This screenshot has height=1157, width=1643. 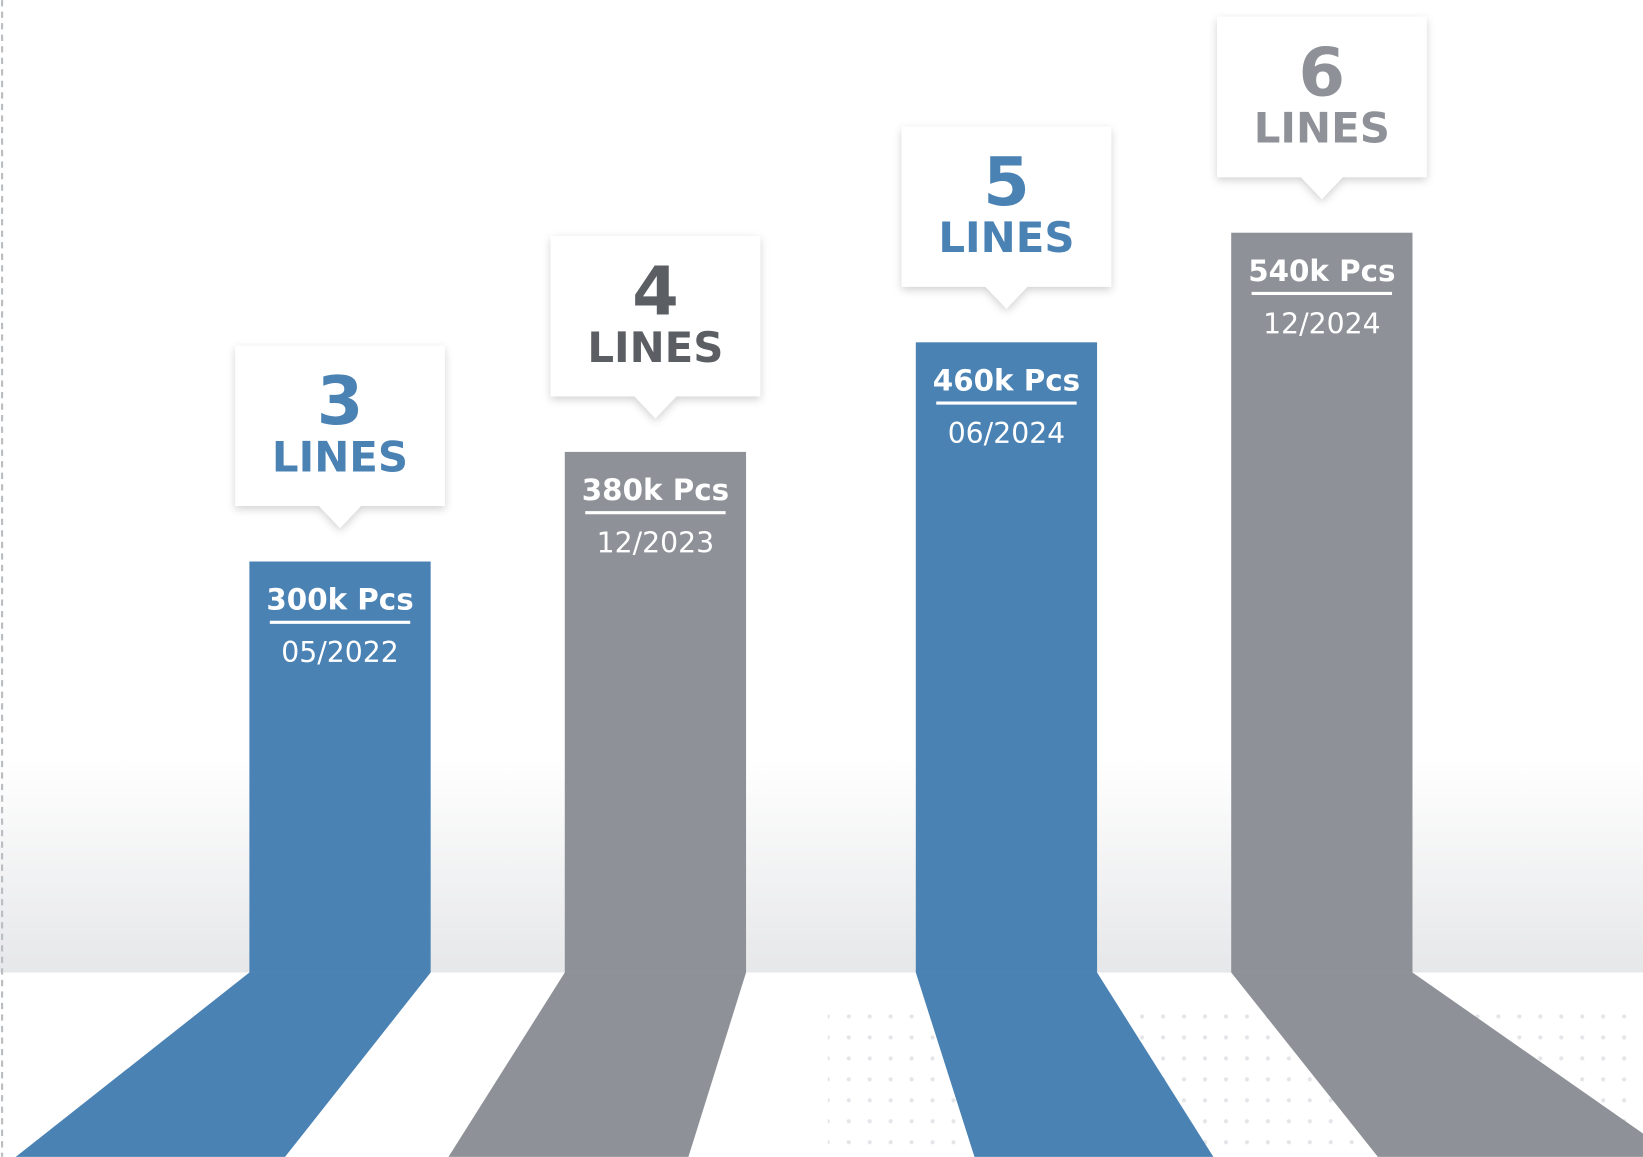 I want to click on lines-count: 5, so click(x=1006, y=182).